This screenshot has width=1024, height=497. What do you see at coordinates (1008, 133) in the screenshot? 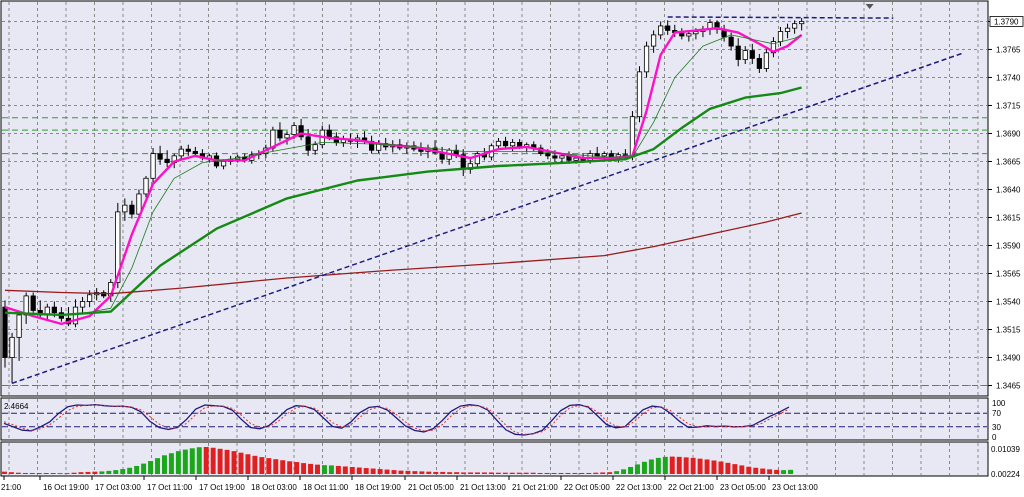
I see `y-tick-label: 1.3690` at bounding box center [1008, 133].